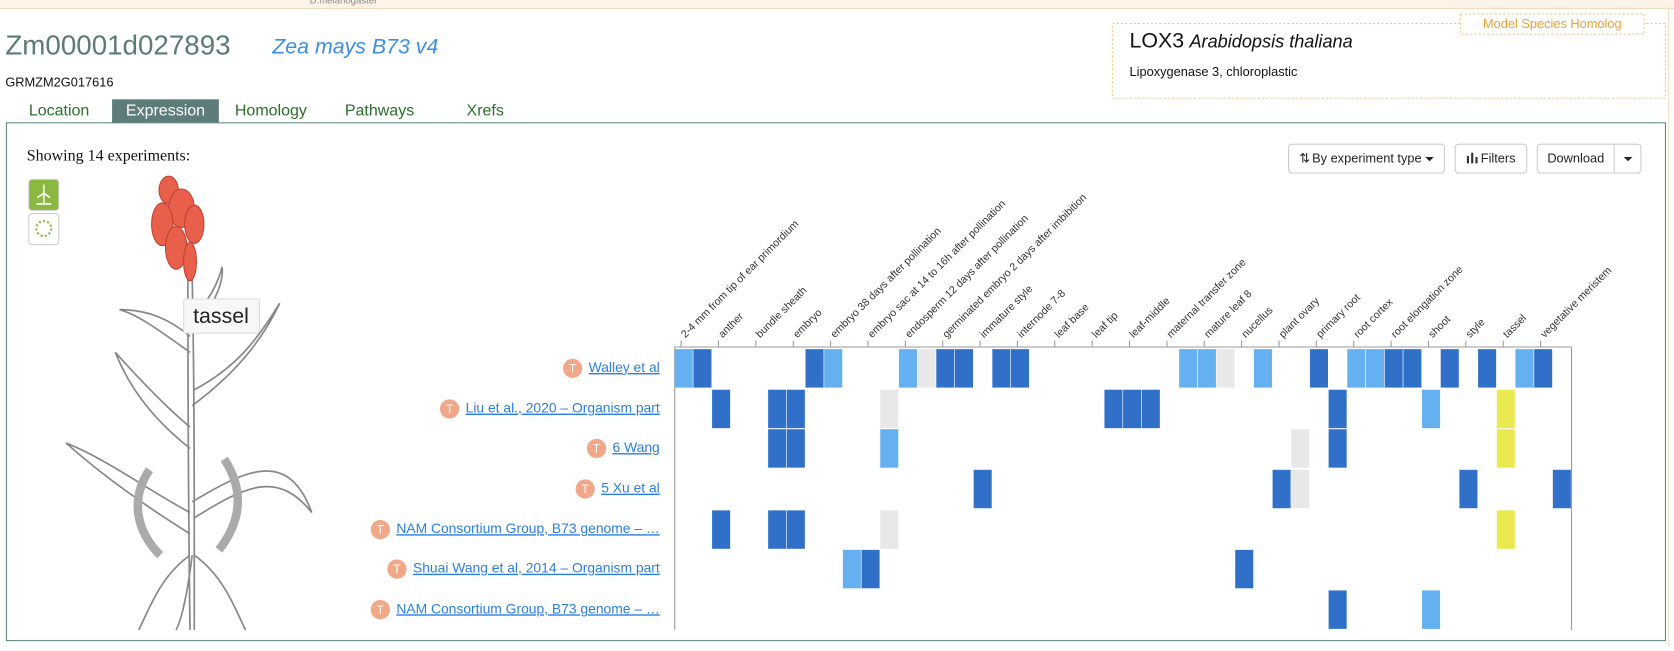 Image resolution: width=1674 pixels, height=651 pixels. What do you see at coordinates (624, 367) in the screenshot?
I see `experiment-link: Walley et al` at bounding box center [624, 367].